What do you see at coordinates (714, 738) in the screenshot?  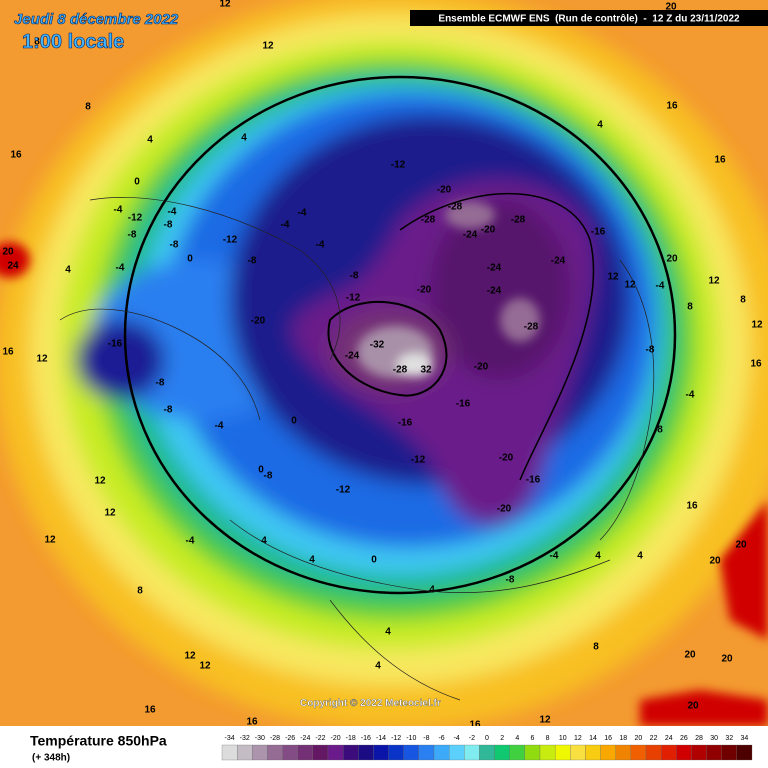 I see `legend-label: 30` at bounding box center [714, 738].